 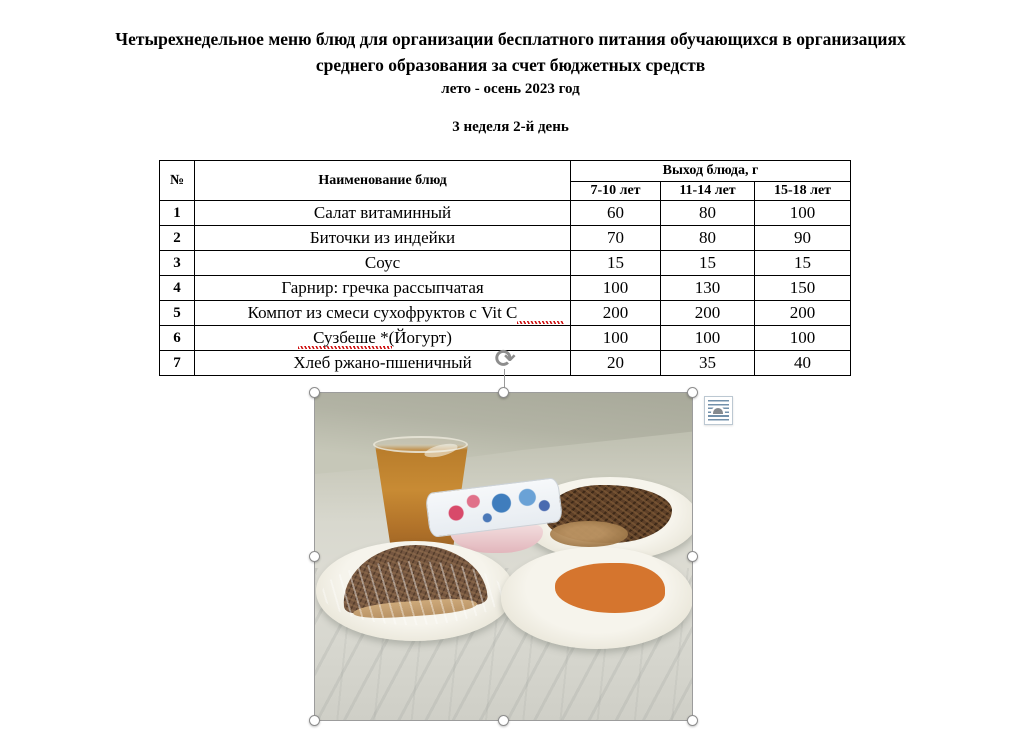 What do you see at coordinates (177, 213) in the screenshot?
I see `row-number-cell: 1` at bounding box center [177, 213].